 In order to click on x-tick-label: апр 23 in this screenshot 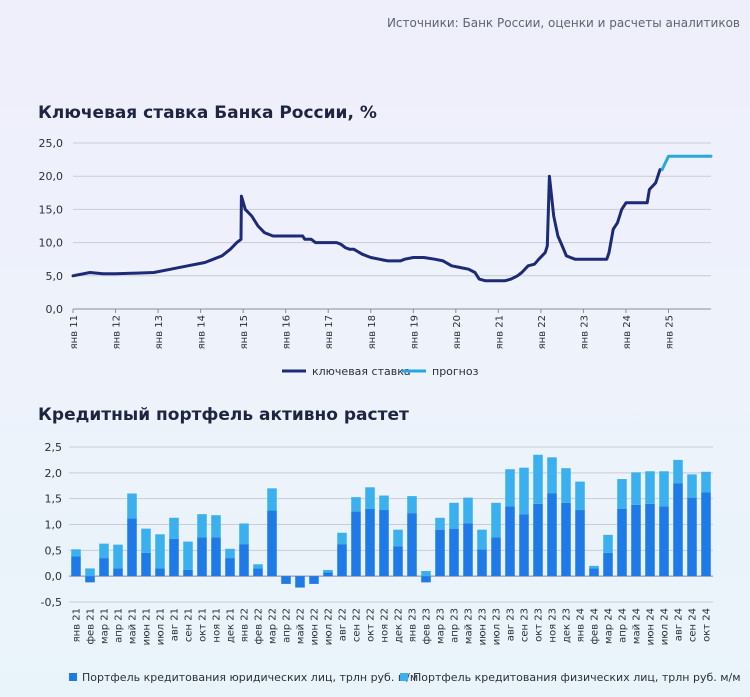, I will do `click(455, 625)`.